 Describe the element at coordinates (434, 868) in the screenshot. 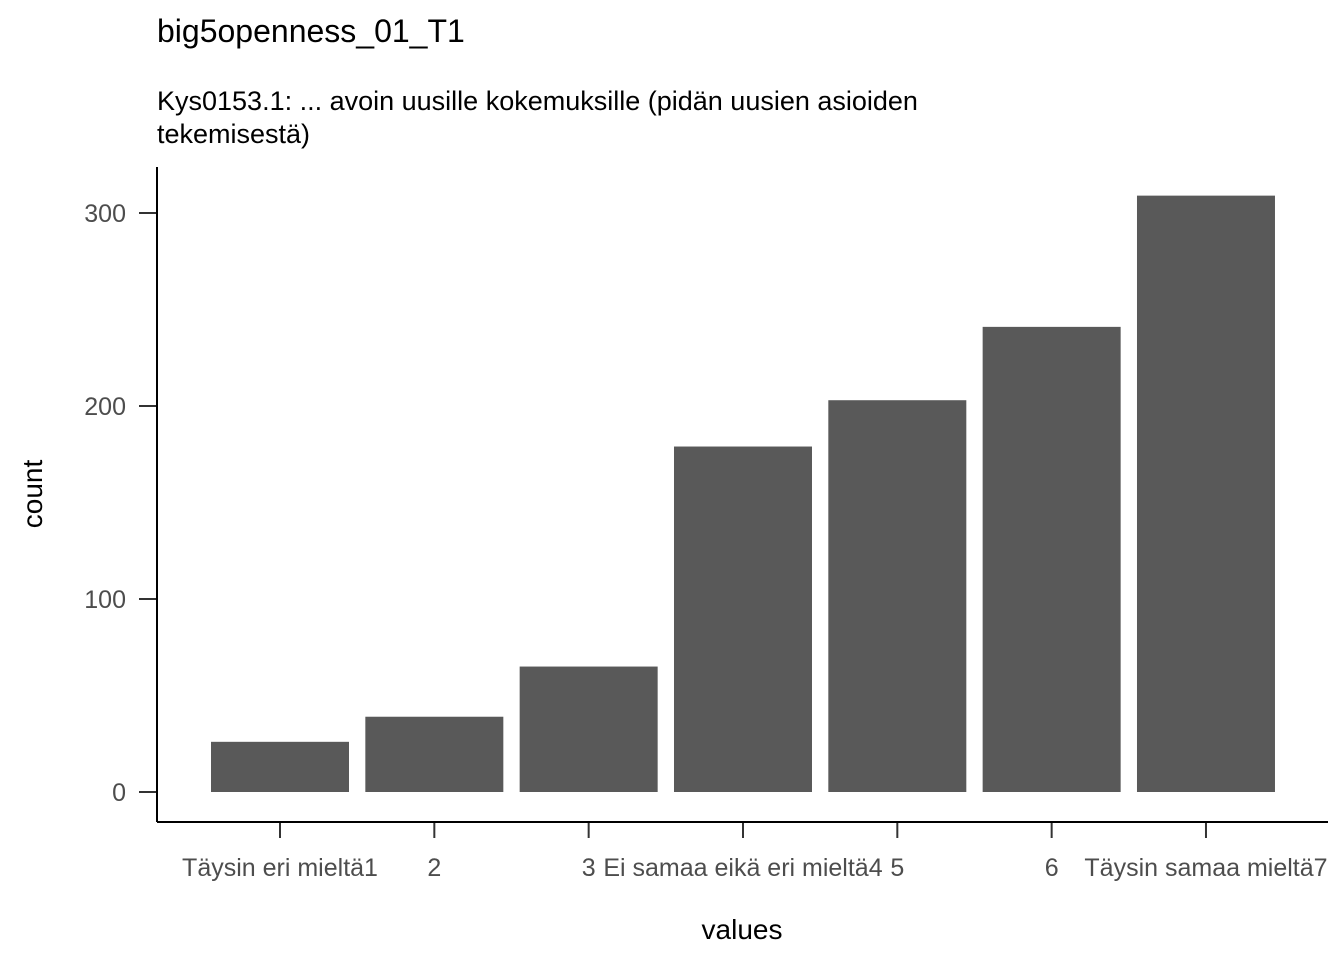

I see `x-tick-label: 2` at that location.